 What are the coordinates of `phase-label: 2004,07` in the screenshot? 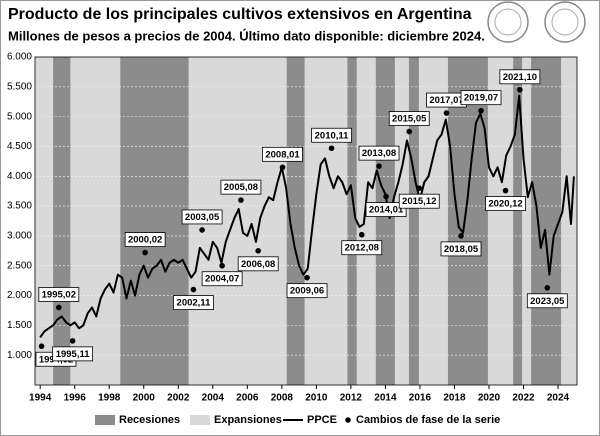 It's located at (222, 279).